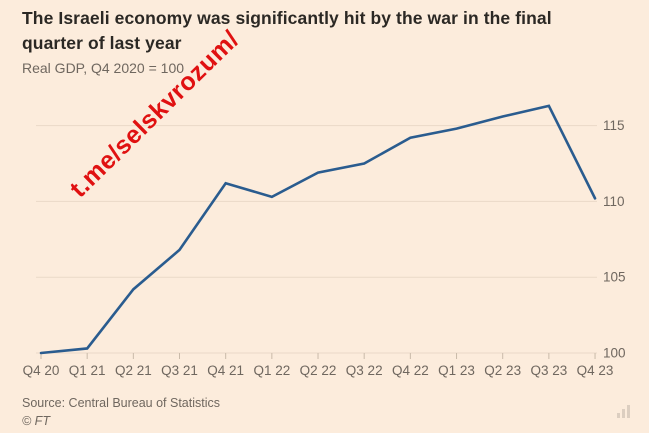 The height and width of the screenshot is (433, 649). I want to click on x-axis-label: Q2 22, so click(318, 370).